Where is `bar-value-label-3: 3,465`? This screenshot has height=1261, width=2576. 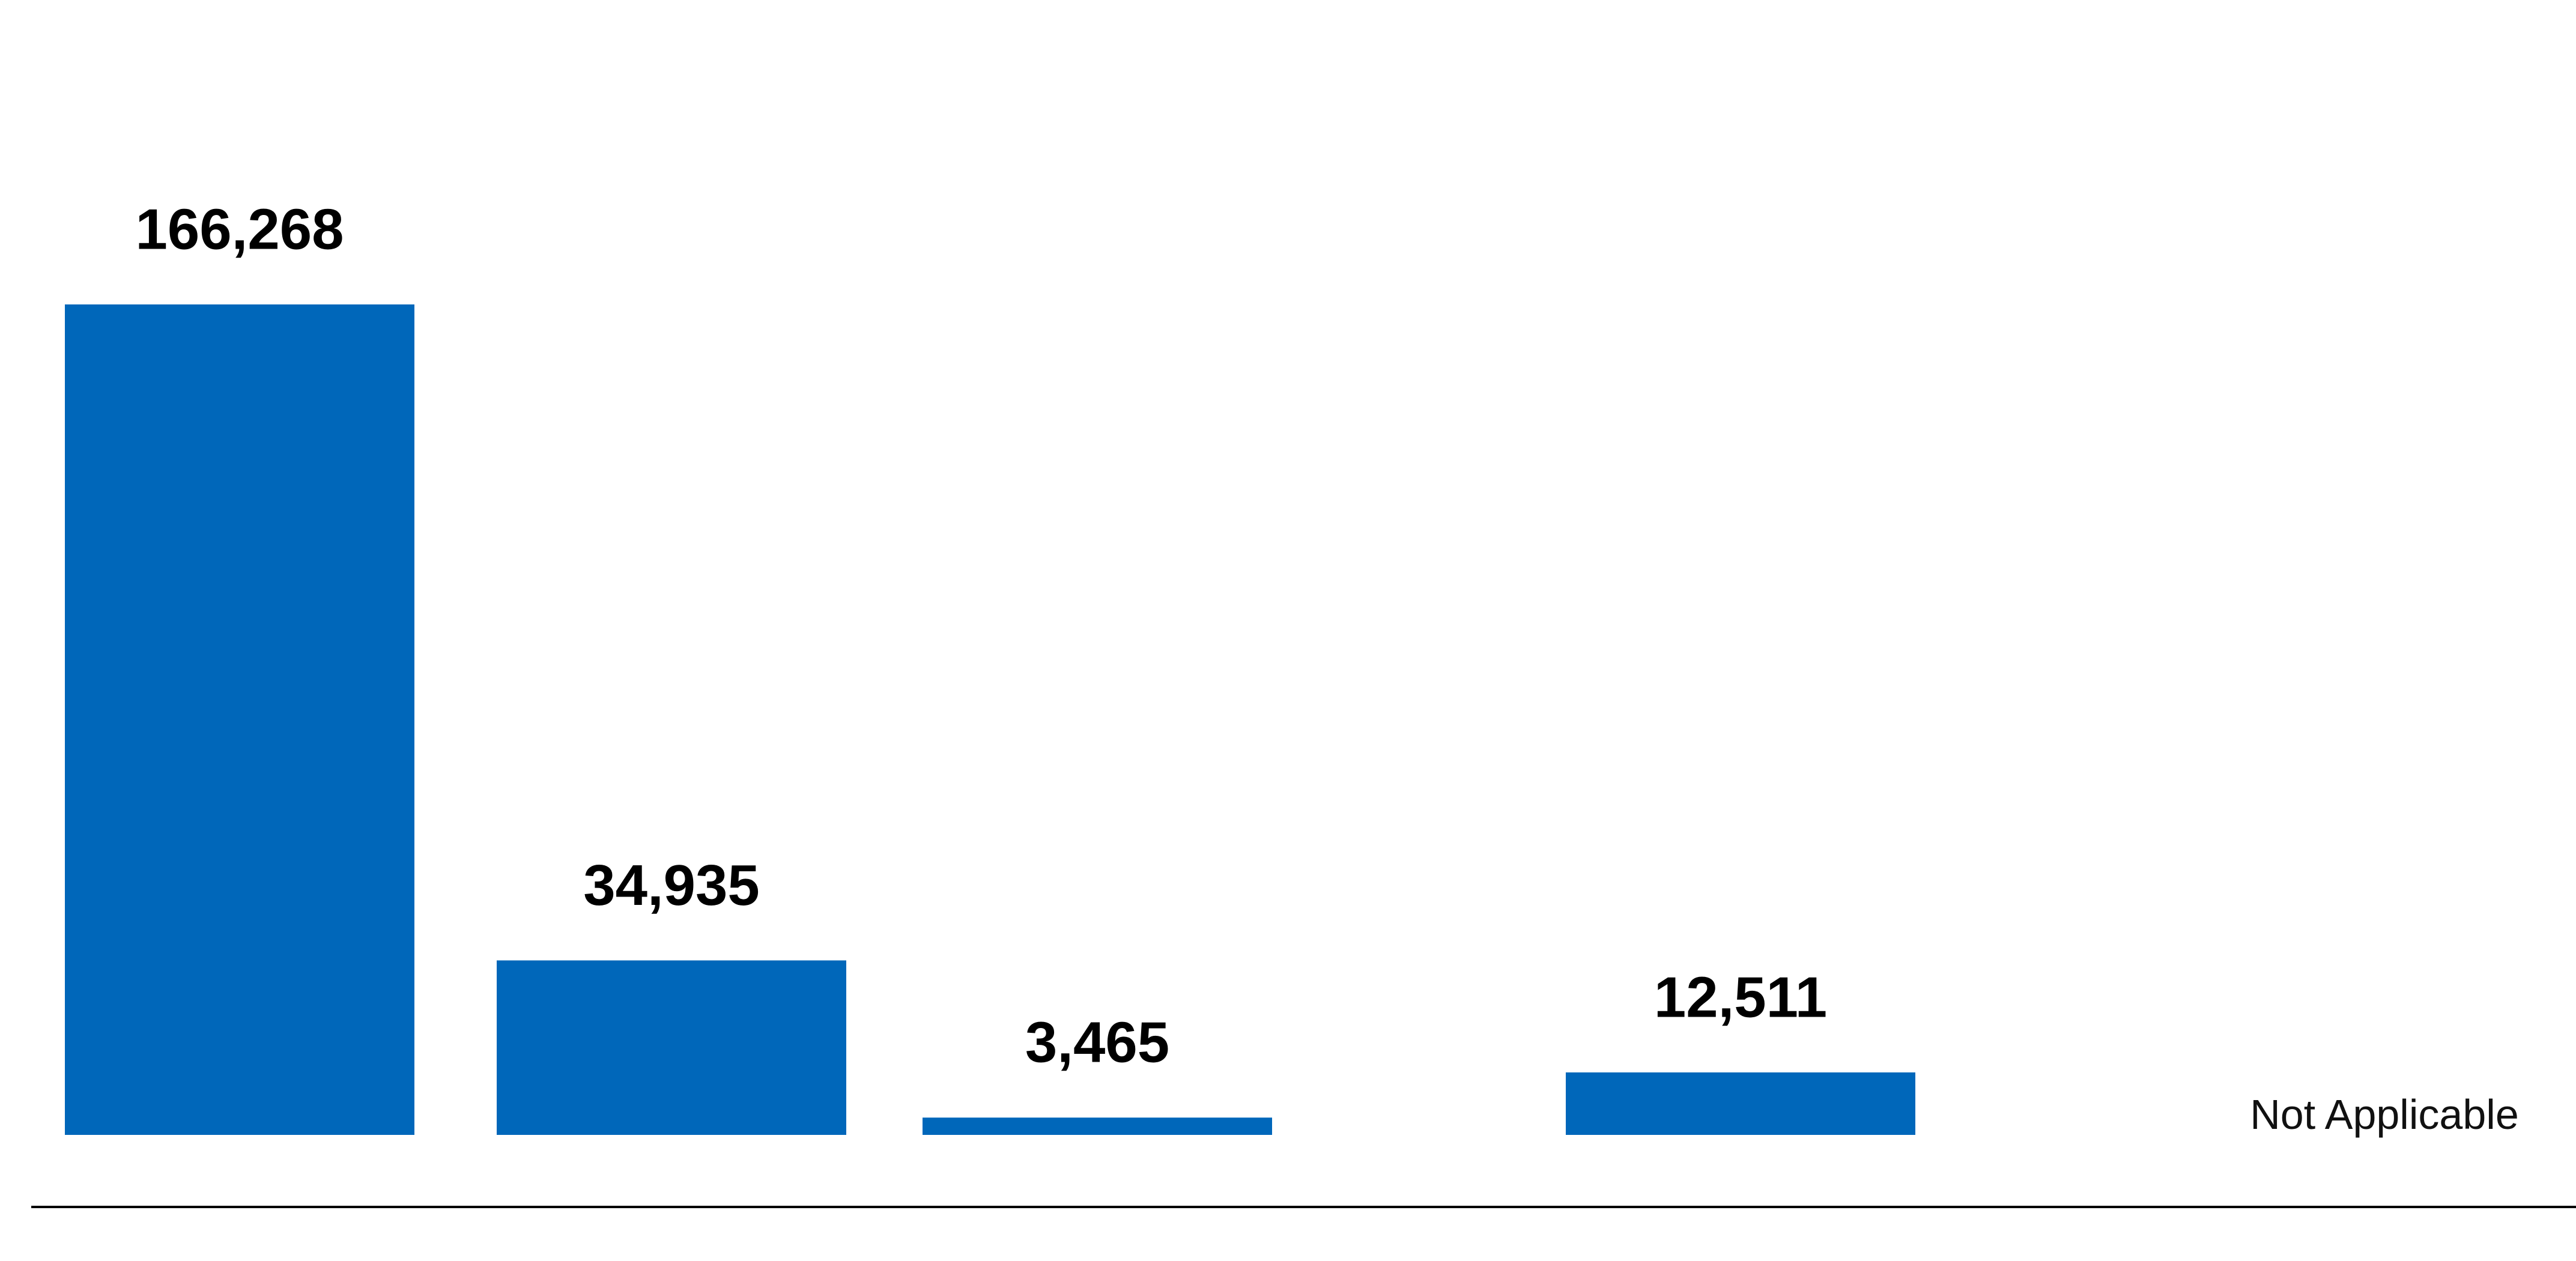
bar-value-label-3: 3,465 is located at coordinates (1097, 1043).